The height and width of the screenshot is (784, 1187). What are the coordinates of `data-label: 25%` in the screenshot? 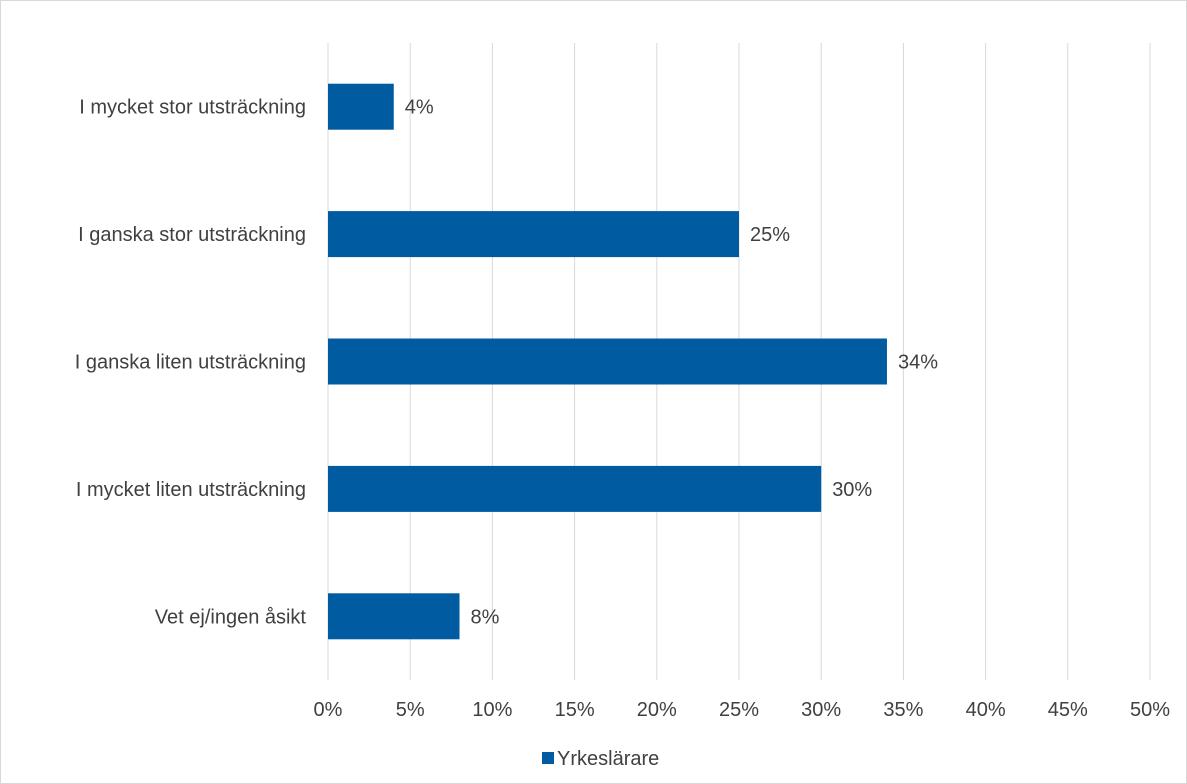 It's located at (770, 235).